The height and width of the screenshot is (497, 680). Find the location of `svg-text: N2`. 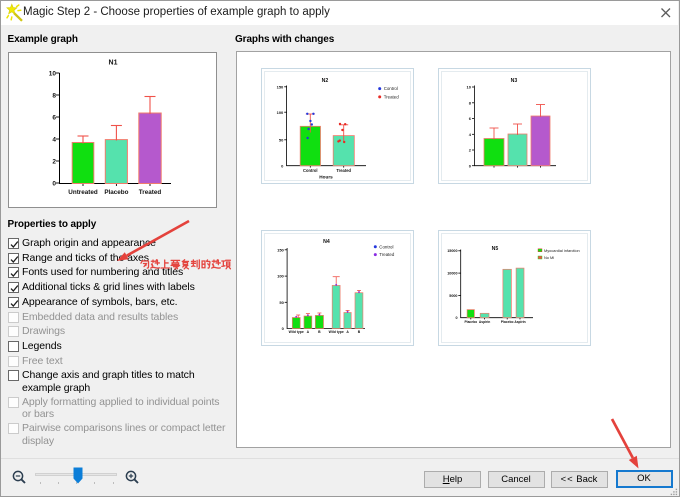

svg-text: N2 is located at coordinates (325, 81).